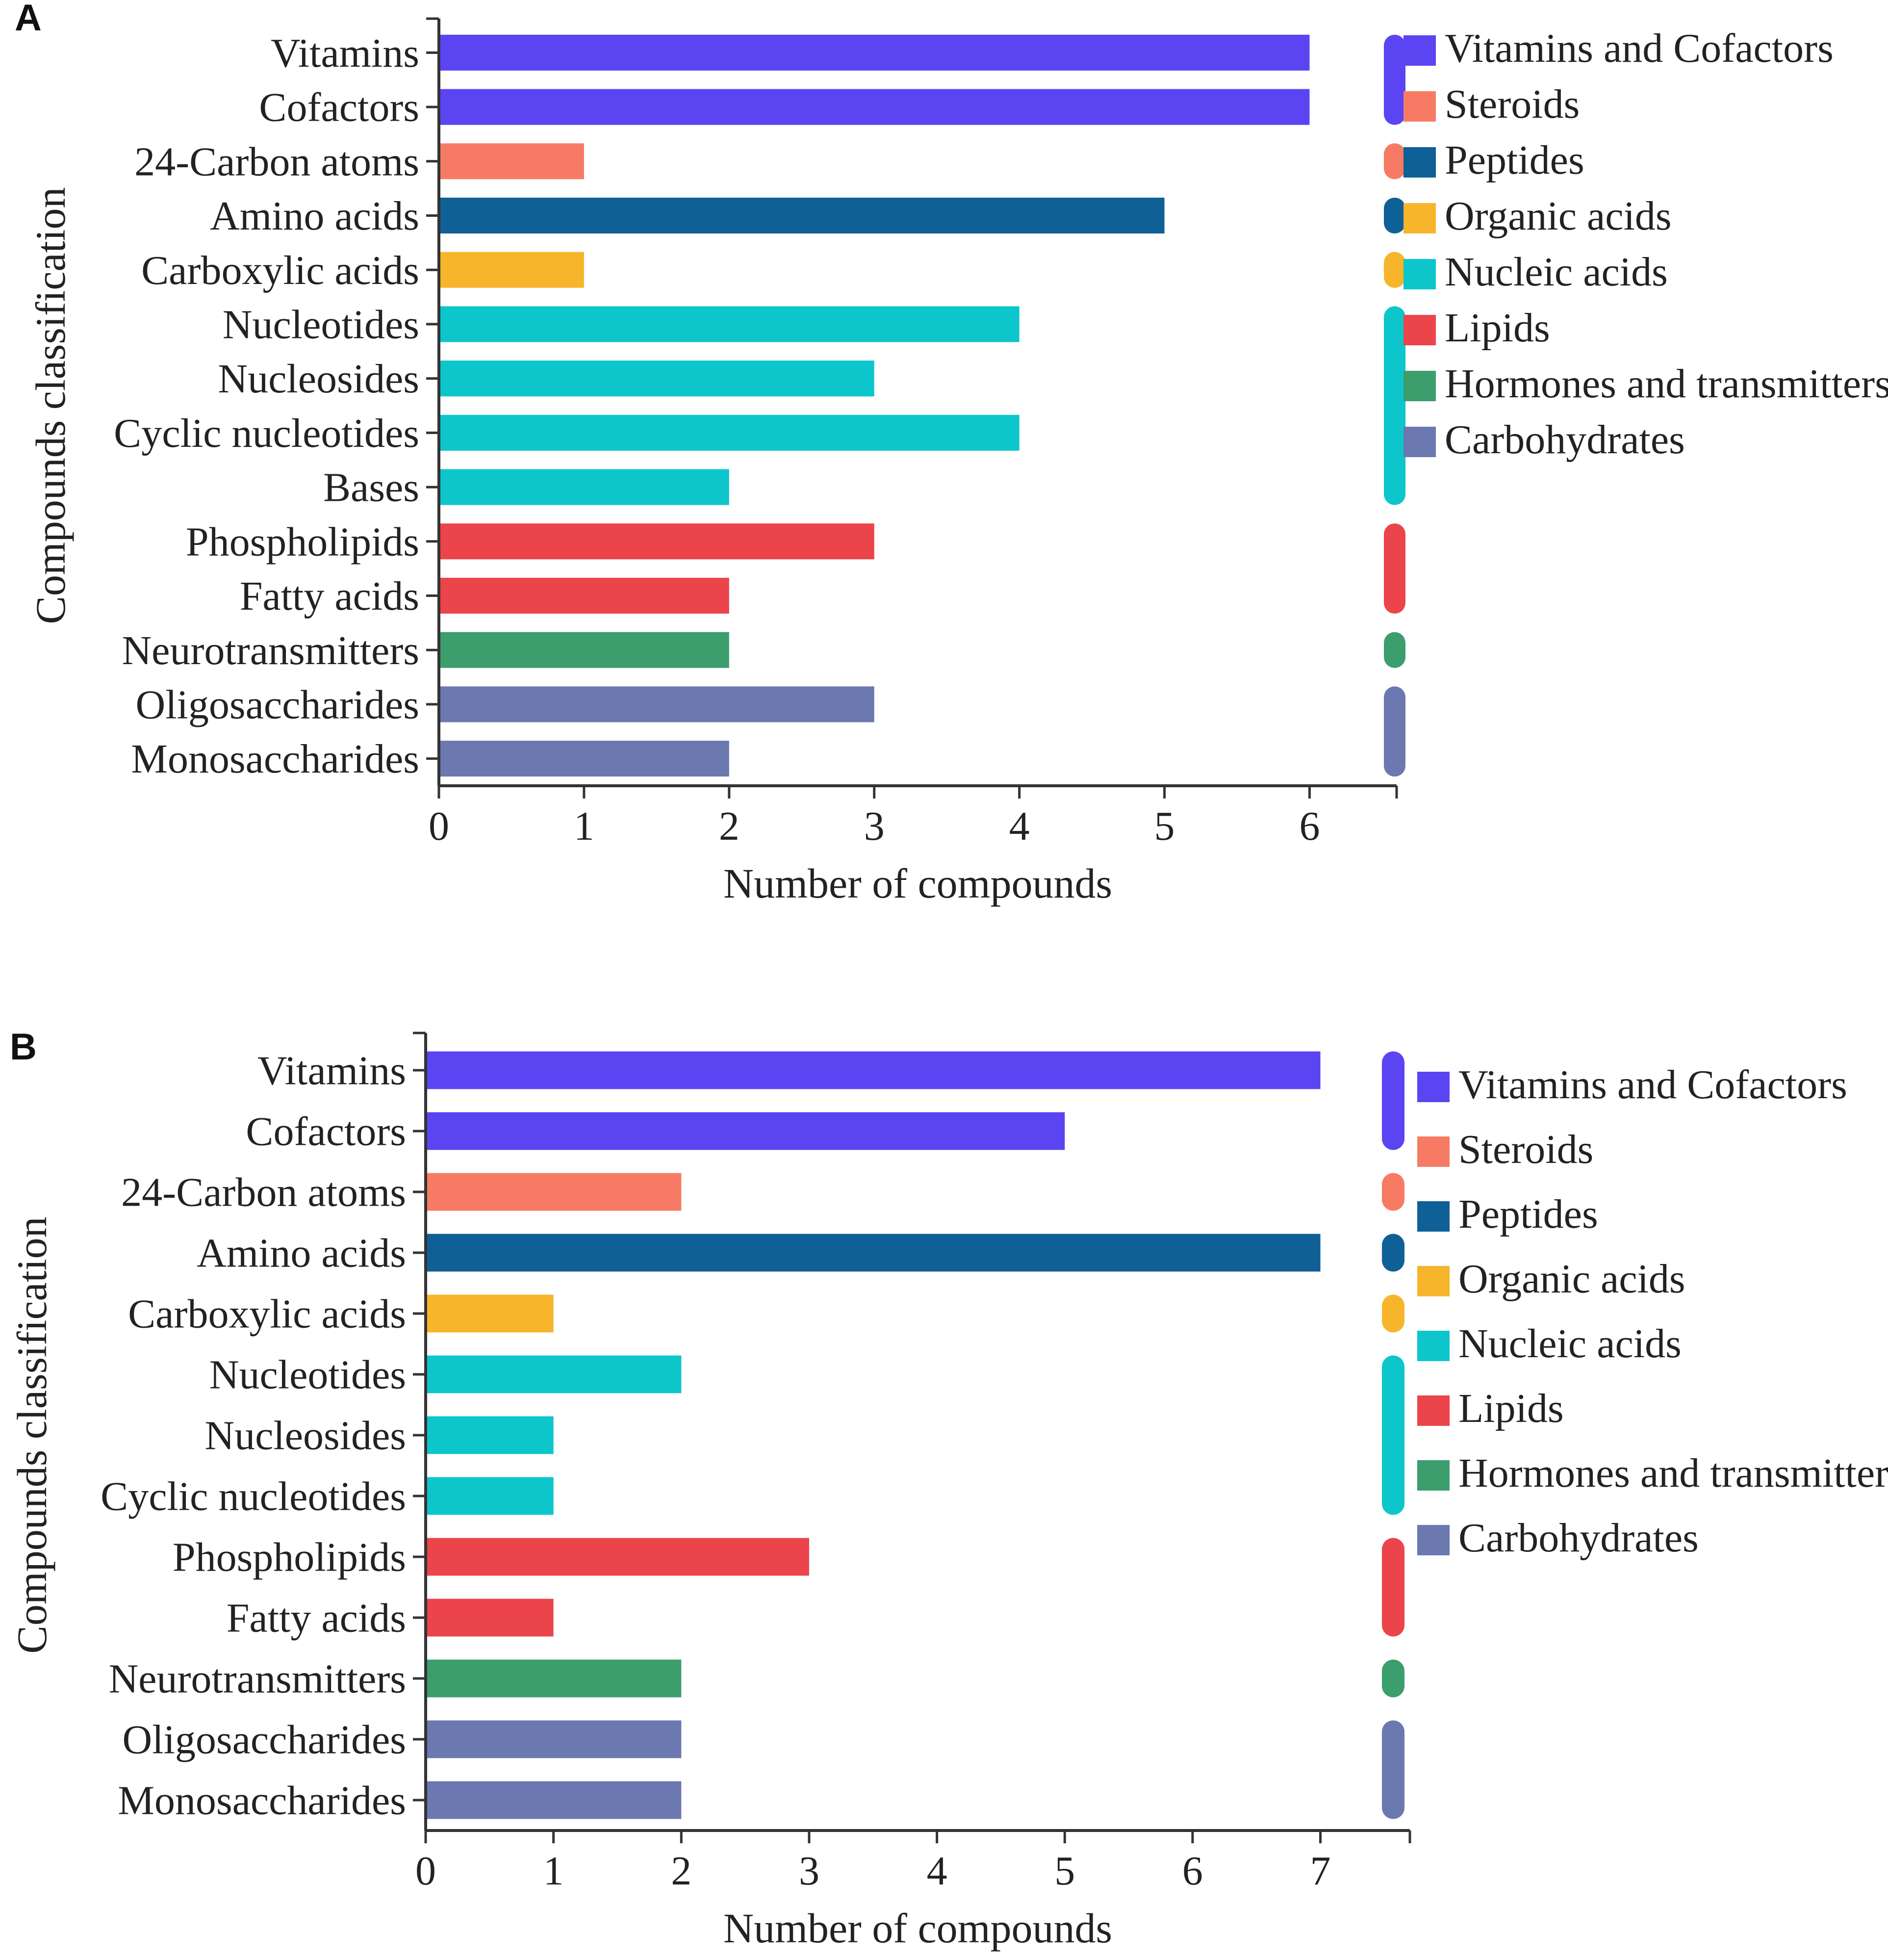  What do you see at coordinates (681, 1871) in the screenshot?
I see `x-tick-label: 2` at bounding box center [681, 1871].